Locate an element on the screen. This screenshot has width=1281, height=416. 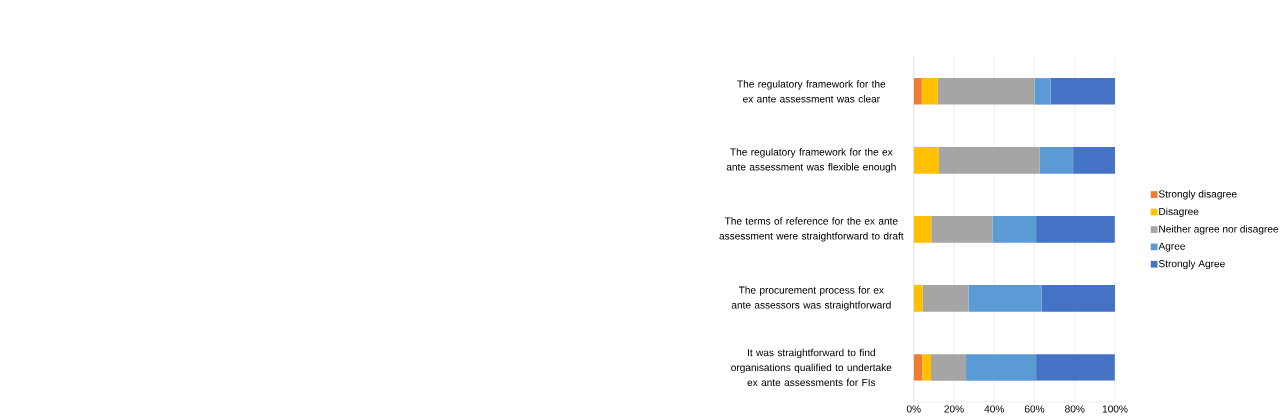
y-tick-label: The terms of reference for the ex ante assessment were straightforward to draft is located at coordinates (811, 229).